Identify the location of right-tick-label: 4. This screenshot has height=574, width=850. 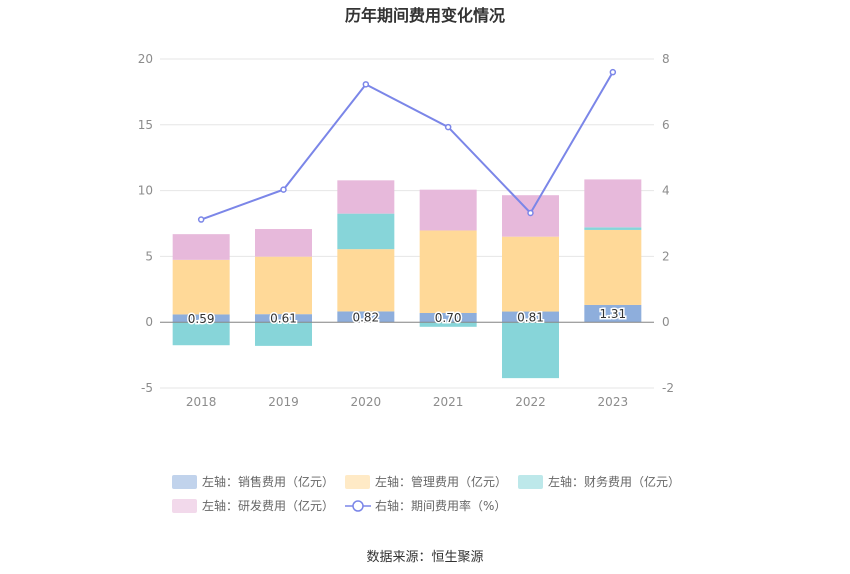
(666, 191).